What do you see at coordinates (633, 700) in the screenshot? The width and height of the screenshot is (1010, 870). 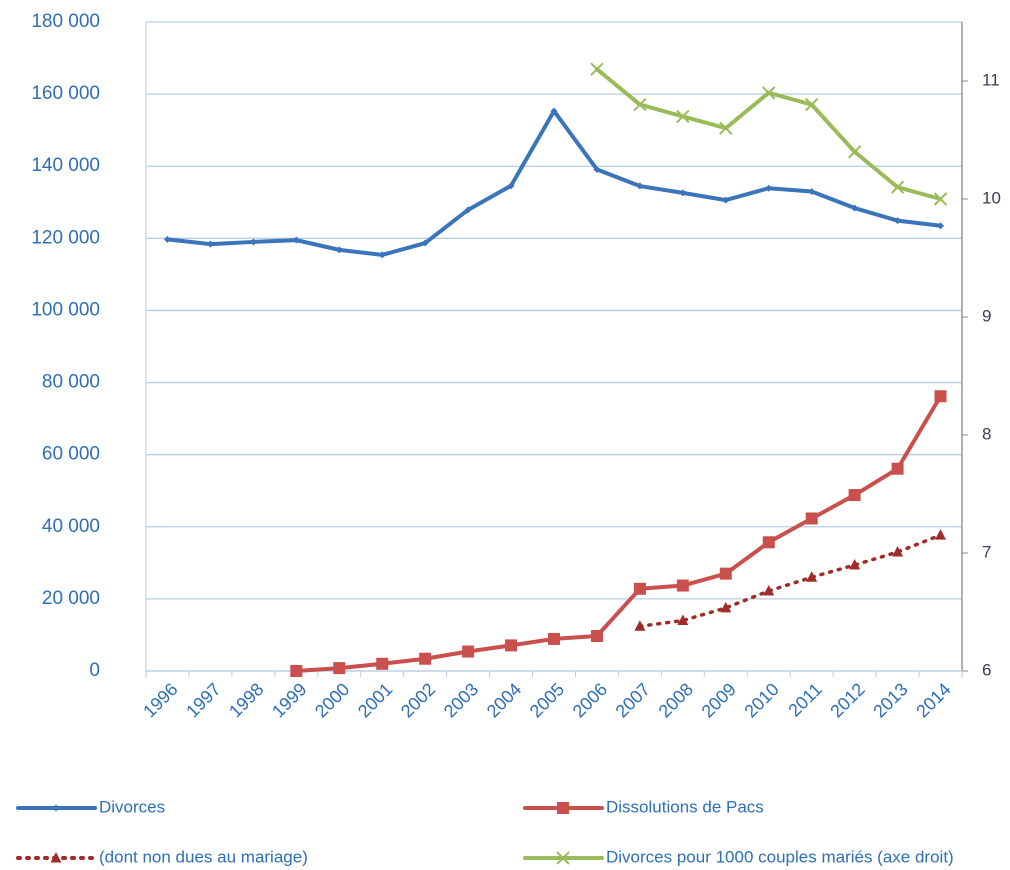 I see `x-tick-label: 2007` at bounding box center [633, 700].